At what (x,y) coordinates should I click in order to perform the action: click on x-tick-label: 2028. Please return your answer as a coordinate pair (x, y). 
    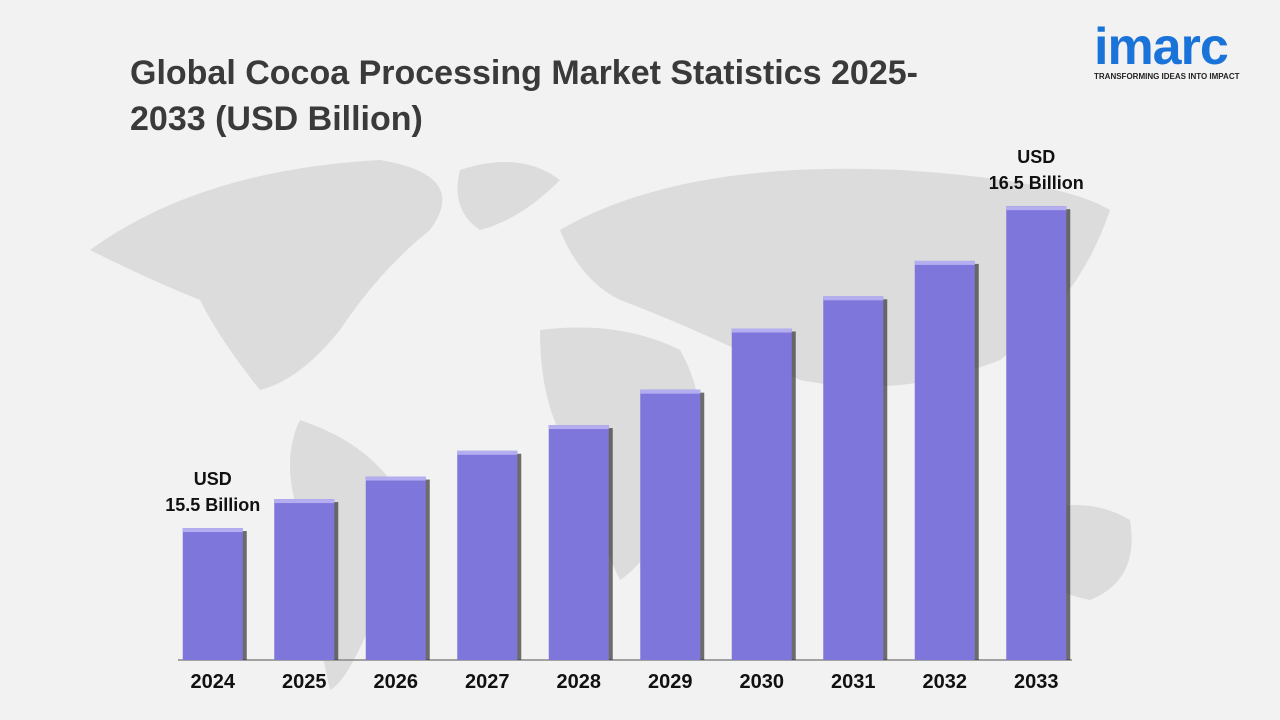
    Looking at the image, I should click on (579, 682).